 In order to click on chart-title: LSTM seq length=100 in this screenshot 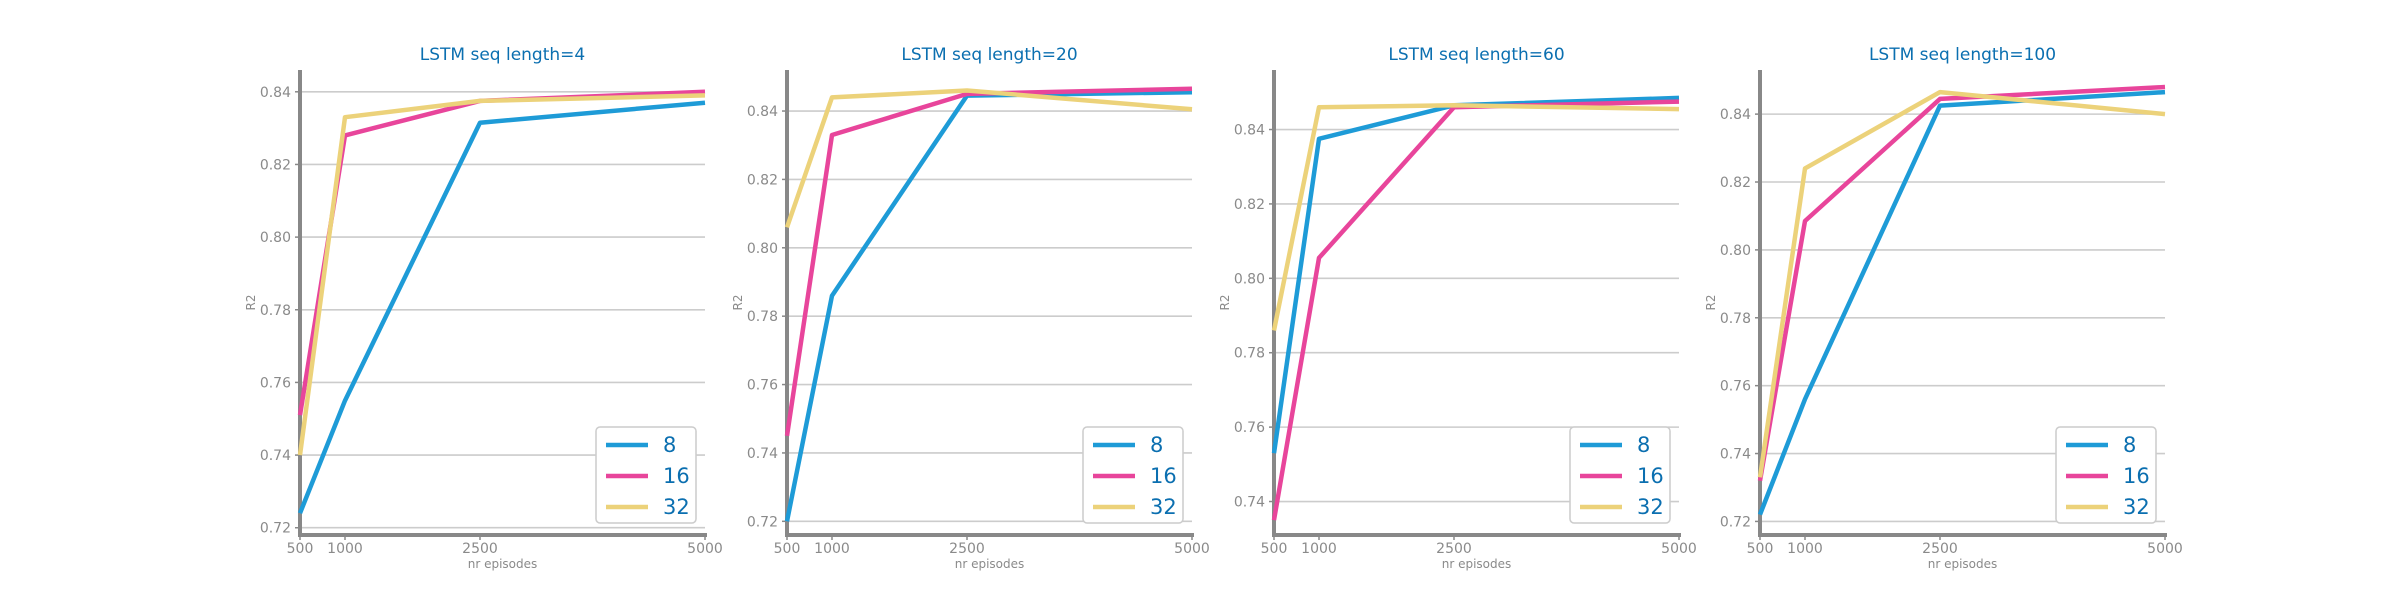, I will do `click(1962, 55)`.